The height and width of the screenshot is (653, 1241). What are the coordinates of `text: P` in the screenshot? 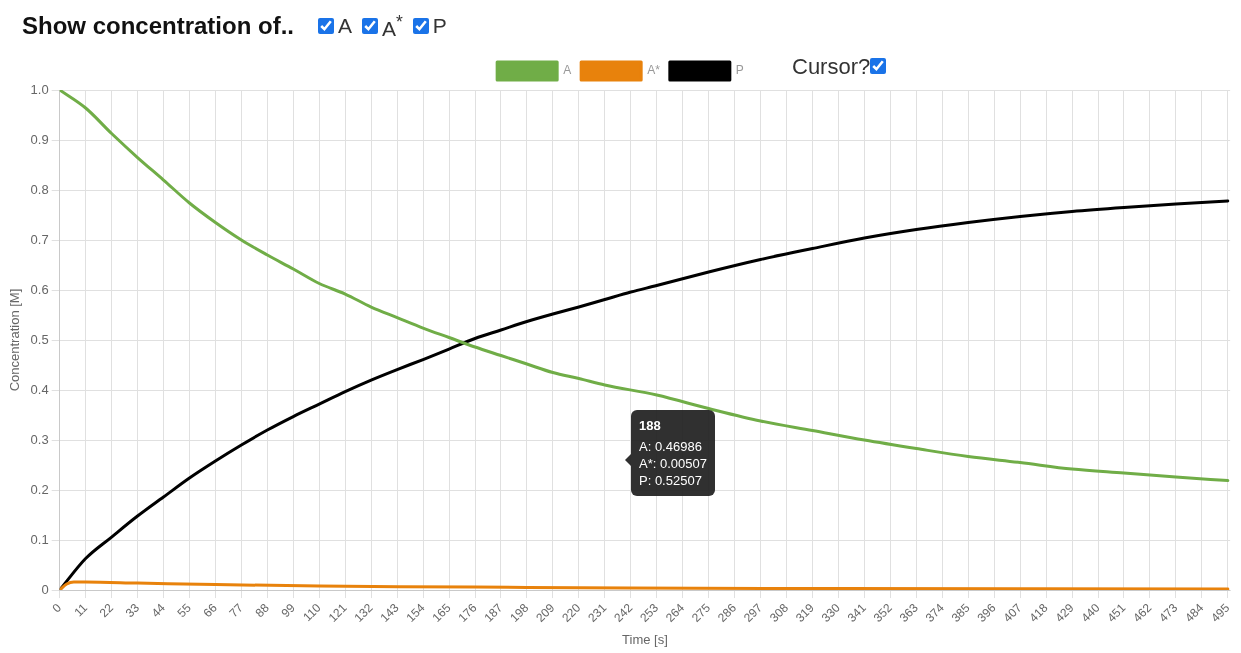 It's located at (439, 26).